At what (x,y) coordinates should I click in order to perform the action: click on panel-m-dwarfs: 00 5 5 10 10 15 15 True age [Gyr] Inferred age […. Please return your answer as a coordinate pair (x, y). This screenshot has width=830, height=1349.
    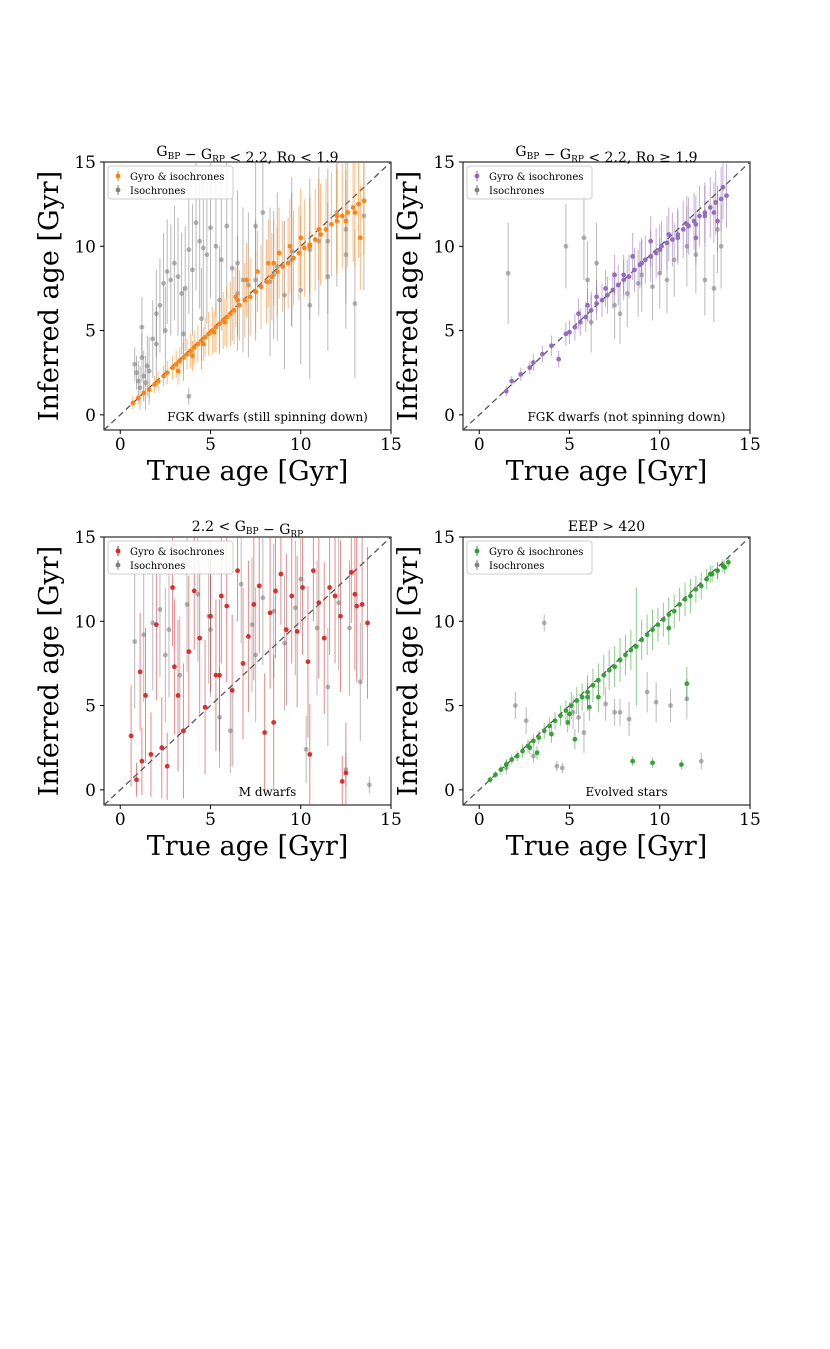
    Looking at the image, I should click on (218, 690).